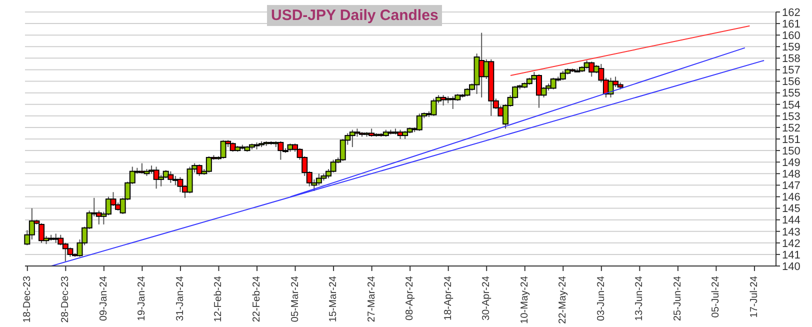 This screenshot has height=327, width=812. What do you see at coordinates (791, 198) in the screenshot?
I see `y-tick-label: 146` at bounding box center [791, 198].